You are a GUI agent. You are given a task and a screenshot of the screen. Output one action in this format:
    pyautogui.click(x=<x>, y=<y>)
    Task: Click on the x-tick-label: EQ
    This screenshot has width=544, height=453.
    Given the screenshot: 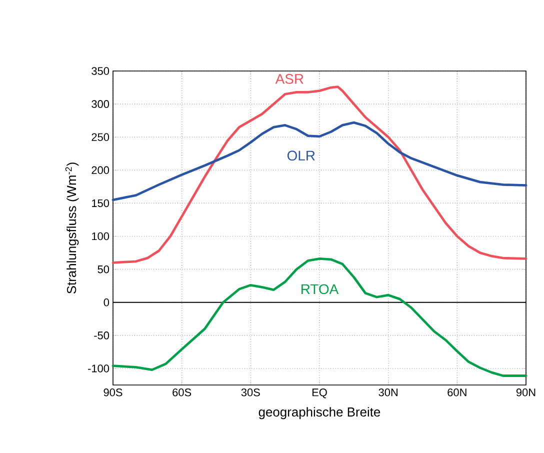 What is the action you would take?
    pyautogui.click(x=319, y=393)
    